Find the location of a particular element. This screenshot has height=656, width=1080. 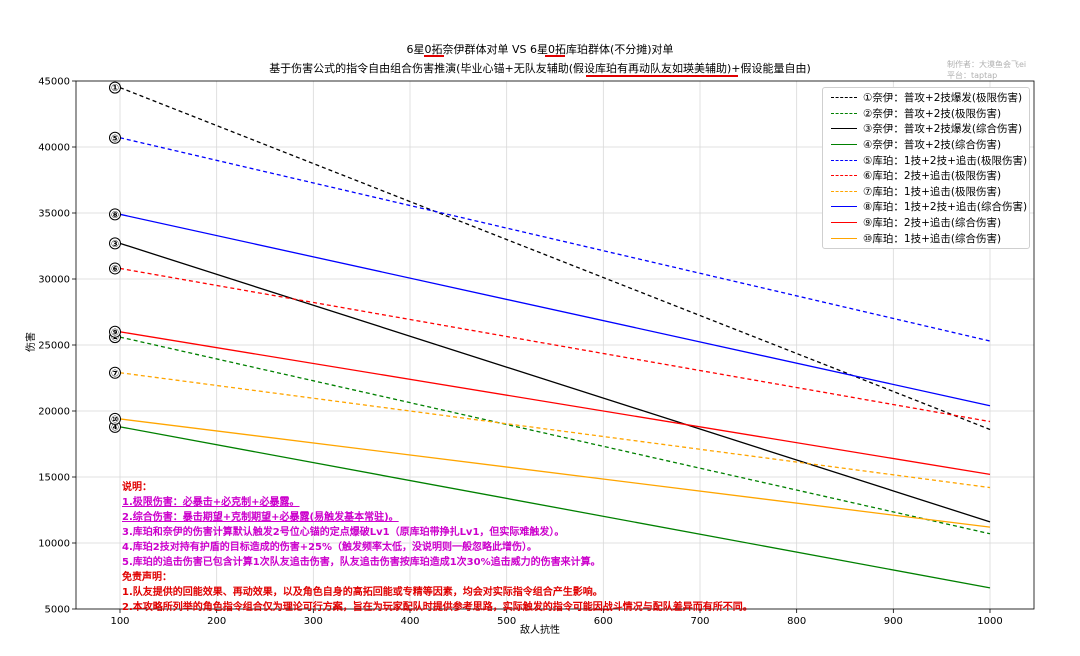

series-marker-label: ⑩ is located at coordinates (115, 420).